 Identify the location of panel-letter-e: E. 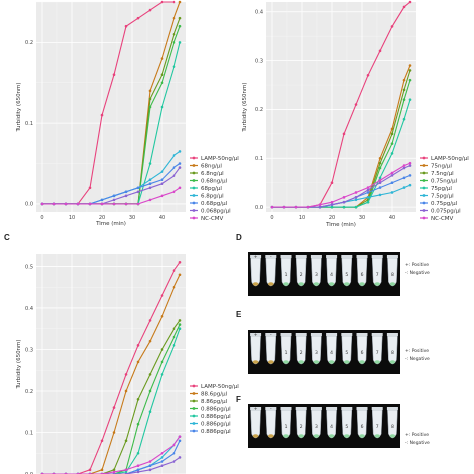
(239, 314).